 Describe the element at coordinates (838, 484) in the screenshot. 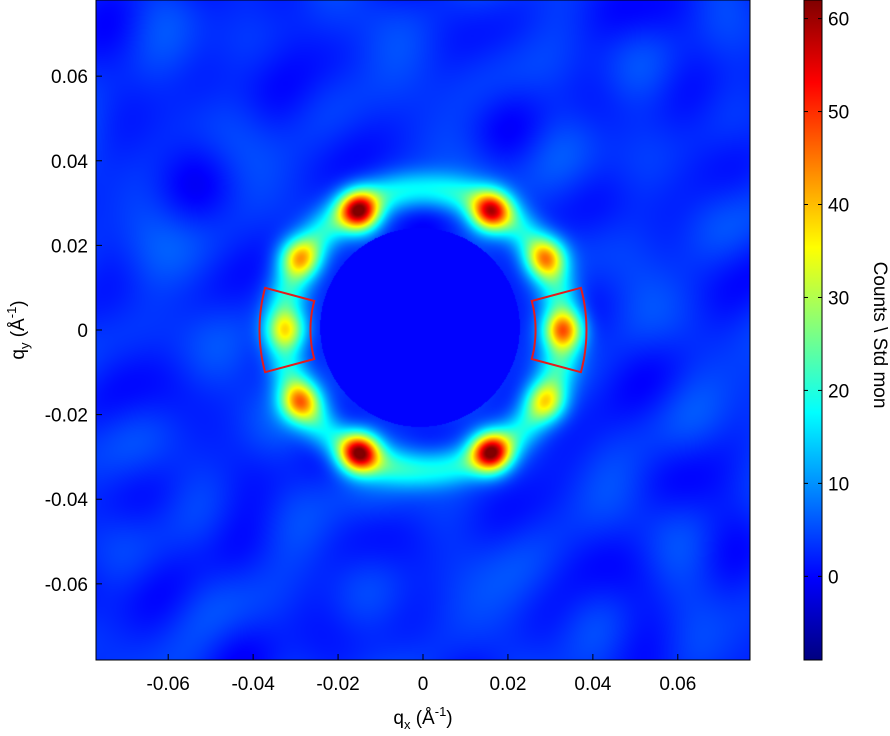

I see `colorbar-tick-label: 10` at that location.